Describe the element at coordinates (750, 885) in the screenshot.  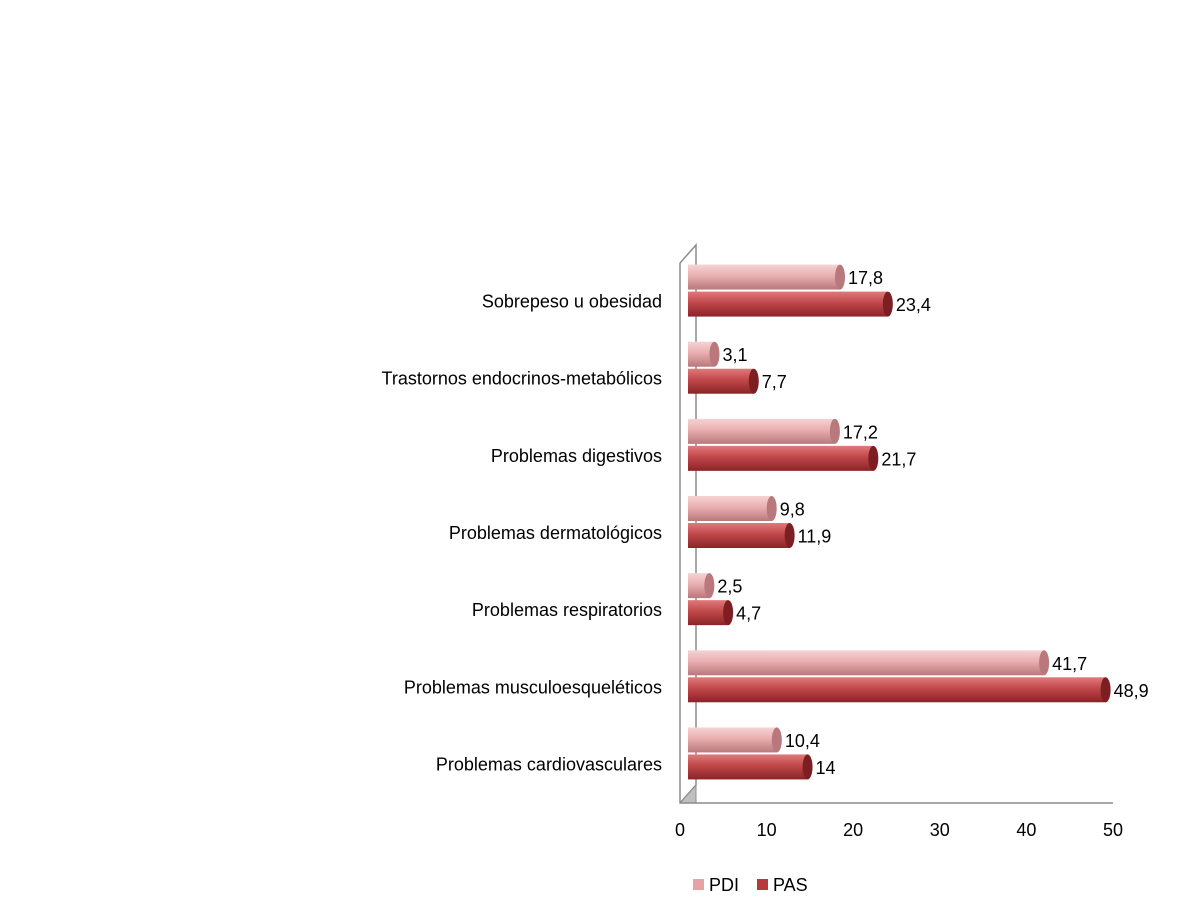
I see `legend: PDI PAS` at that location.